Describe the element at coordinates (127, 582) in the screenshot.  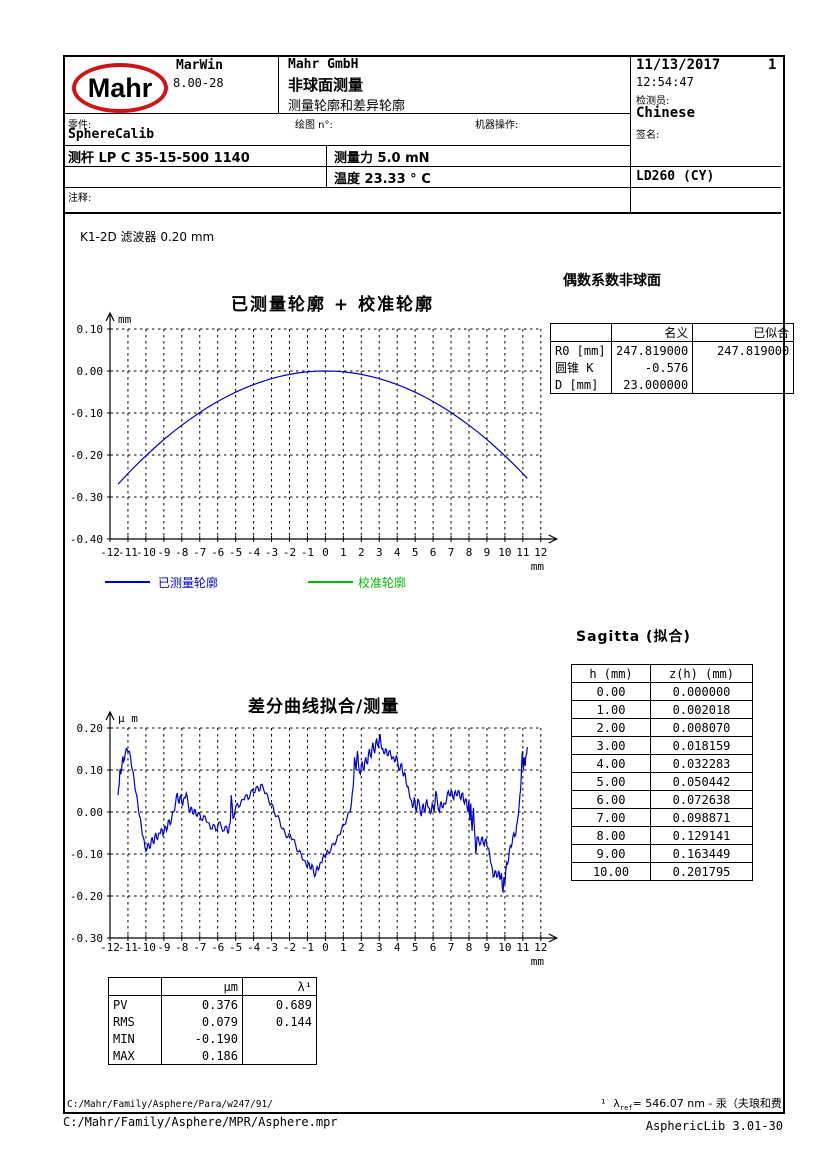
I see `legend-line-measured` at that location.